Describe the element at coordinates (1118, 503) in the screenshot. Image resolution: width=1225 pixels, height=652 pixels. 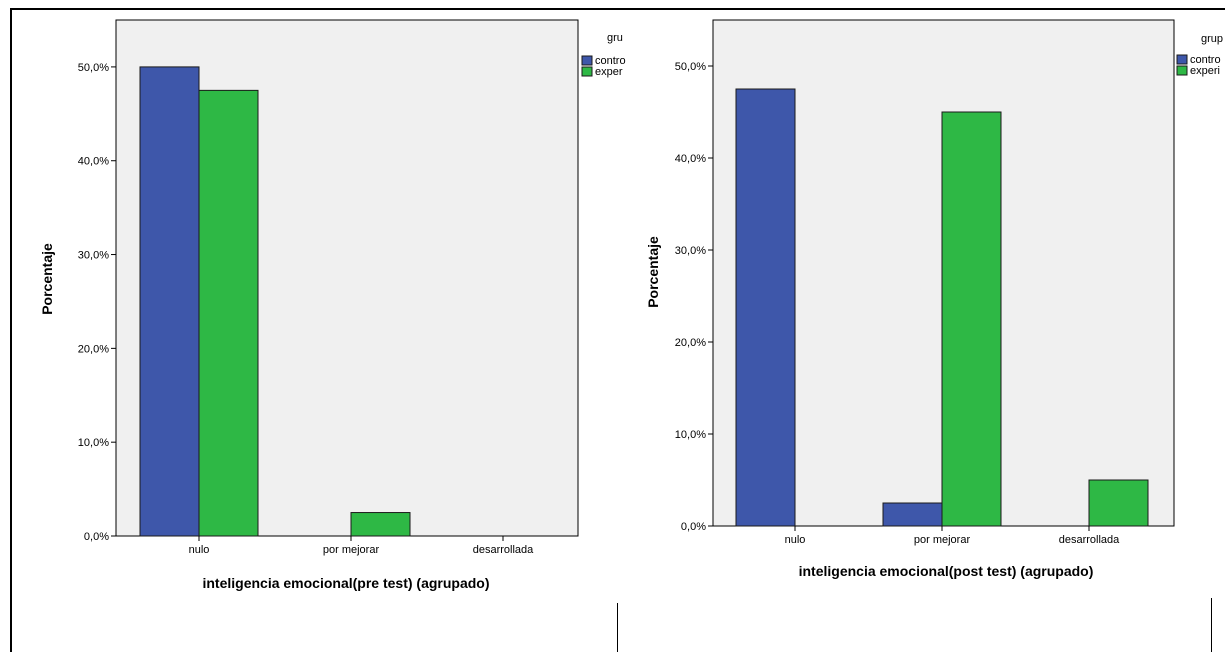
I see `bar-experi-desarrollada` at that location.